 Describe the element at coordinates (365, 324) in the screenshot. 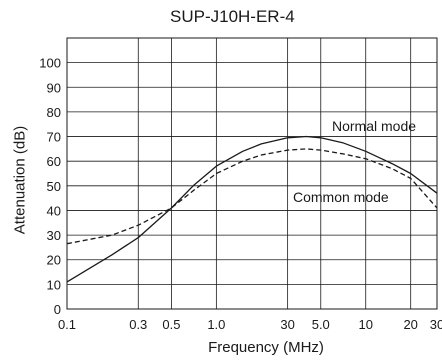

I see `x-tick-label: 10` at that location.